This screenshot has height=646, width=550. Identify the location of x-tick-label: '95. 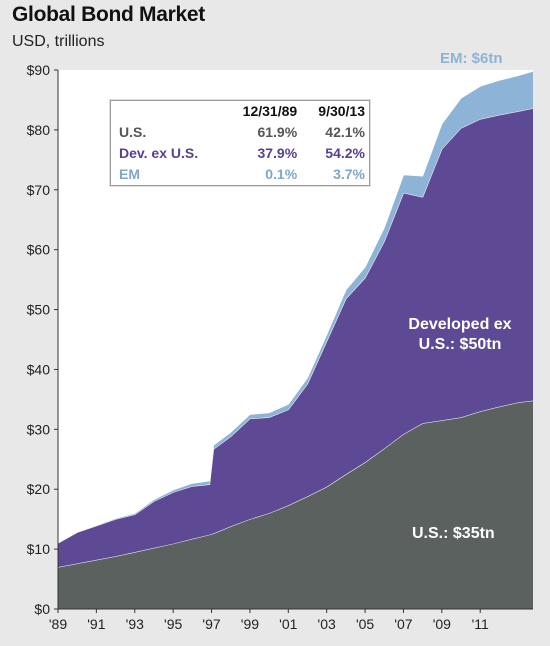
(173, 624).